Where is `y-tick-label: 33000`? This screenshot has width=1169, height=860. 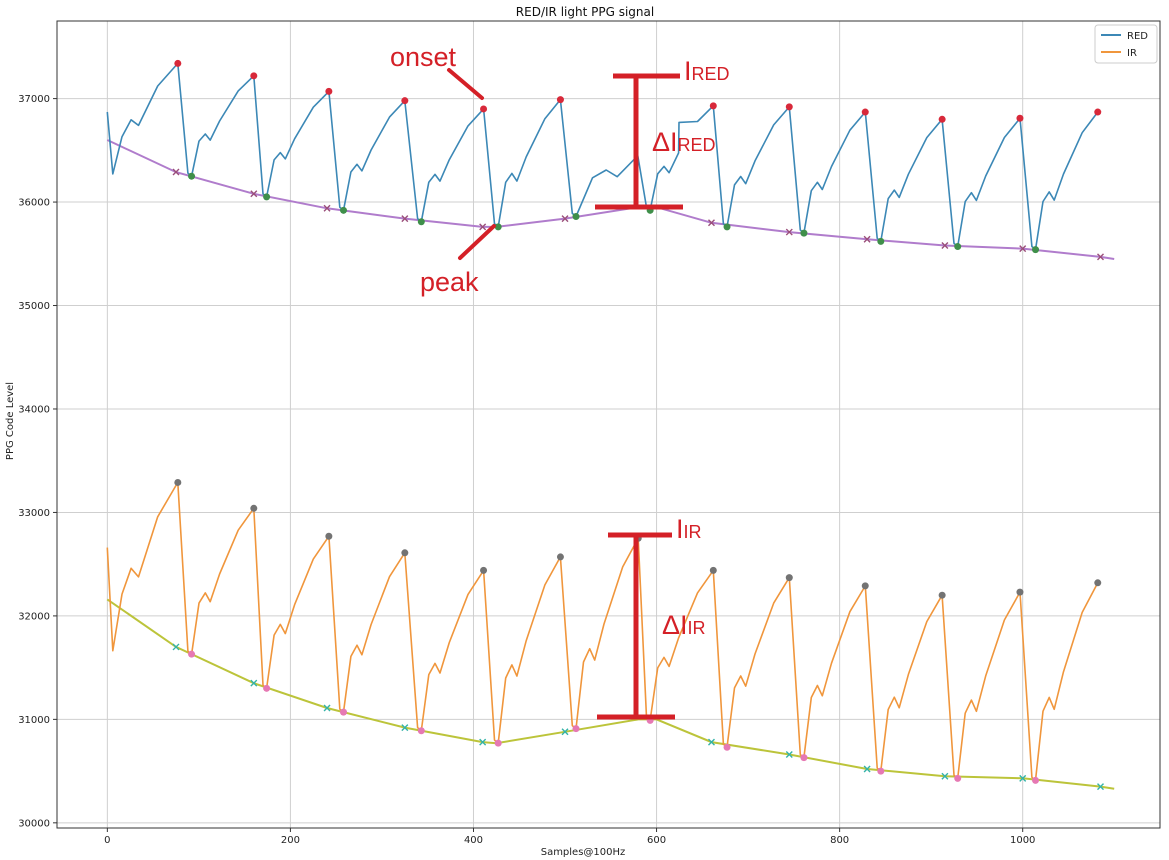 y-tick-label: 33000 is located at coordinates (34, 513).